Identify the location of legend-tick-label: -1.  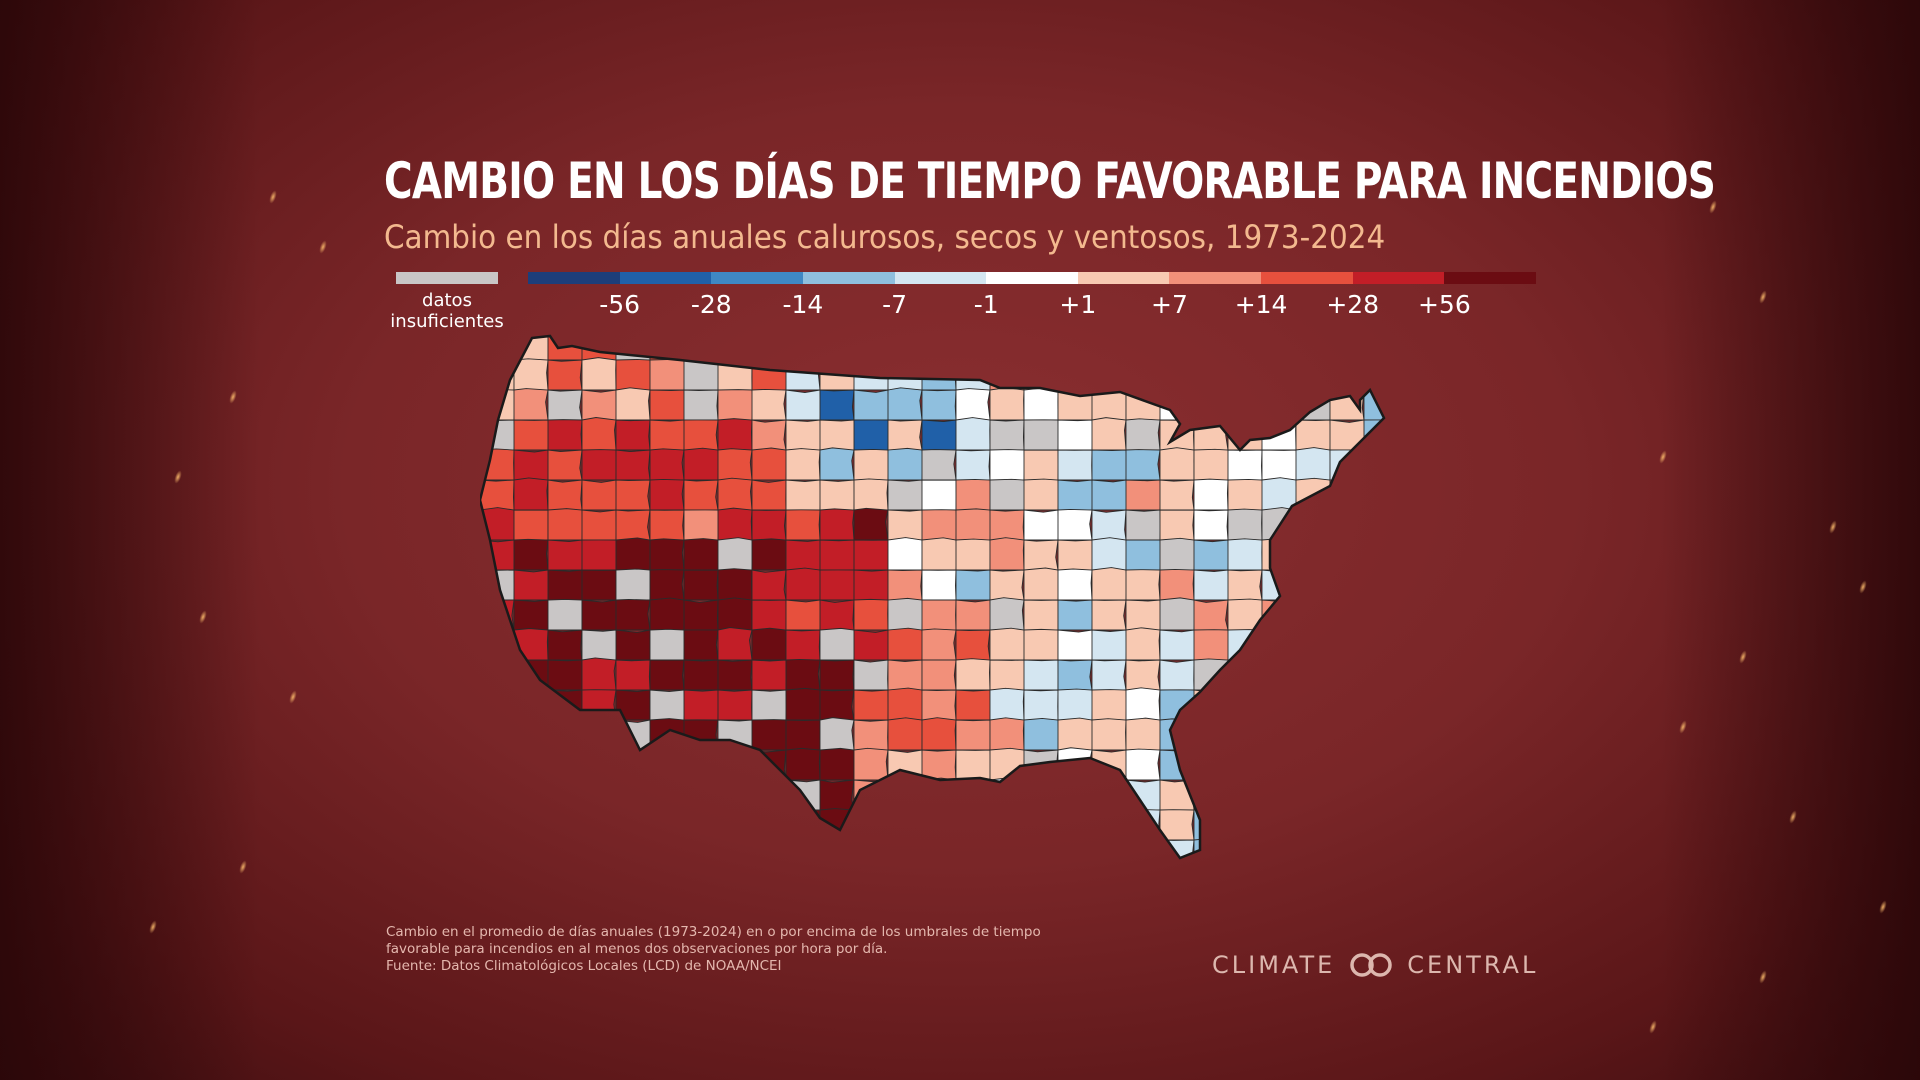
(986, 304).